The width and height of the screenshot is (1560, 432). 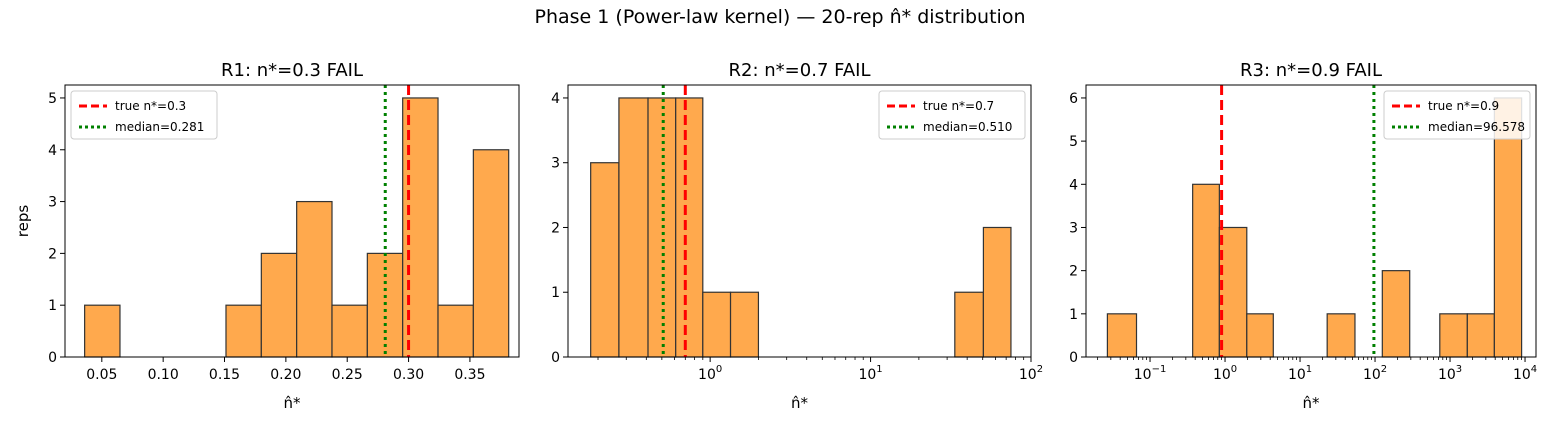 What do you see at coordinates (1150, 373) in the screenshot?
I see `x-tick-label: 10⁻¹` at bounding box center [1150, 373].